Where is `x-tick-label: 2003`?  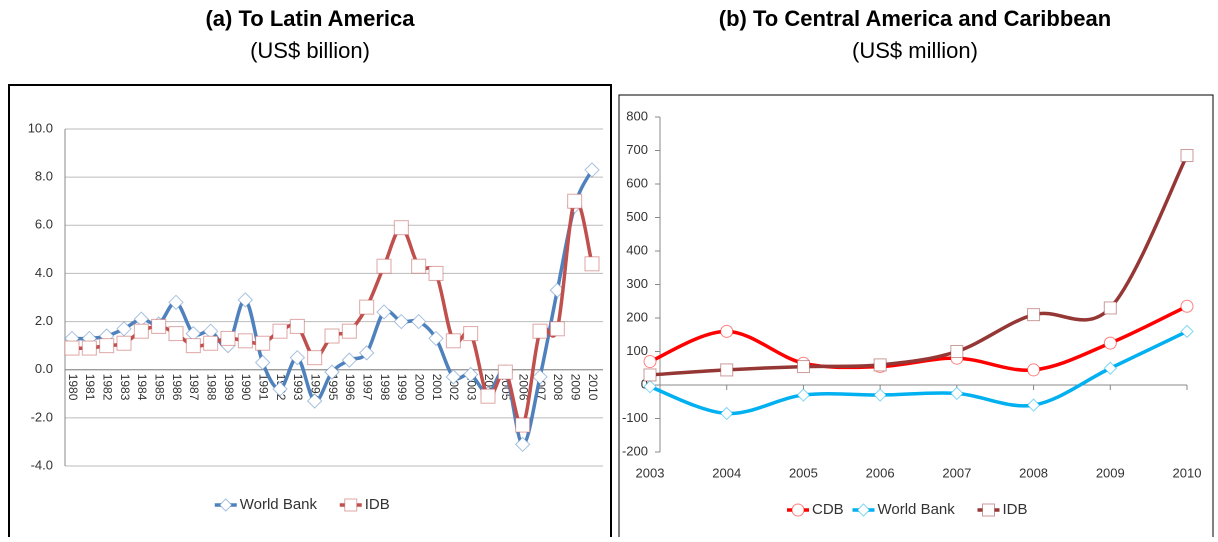
x-tick-label: 2003 is located at coordinates (650, 472).